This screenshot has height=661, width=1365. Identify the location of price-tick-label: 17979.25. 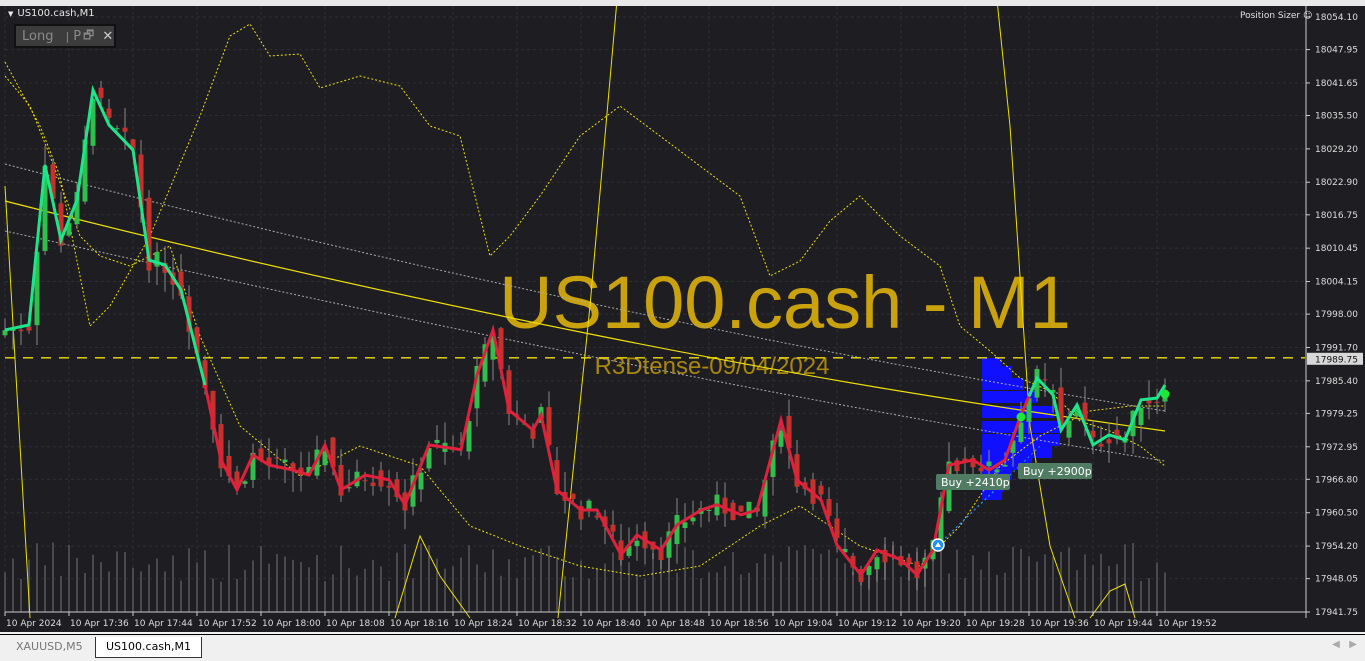
(1336, 414).